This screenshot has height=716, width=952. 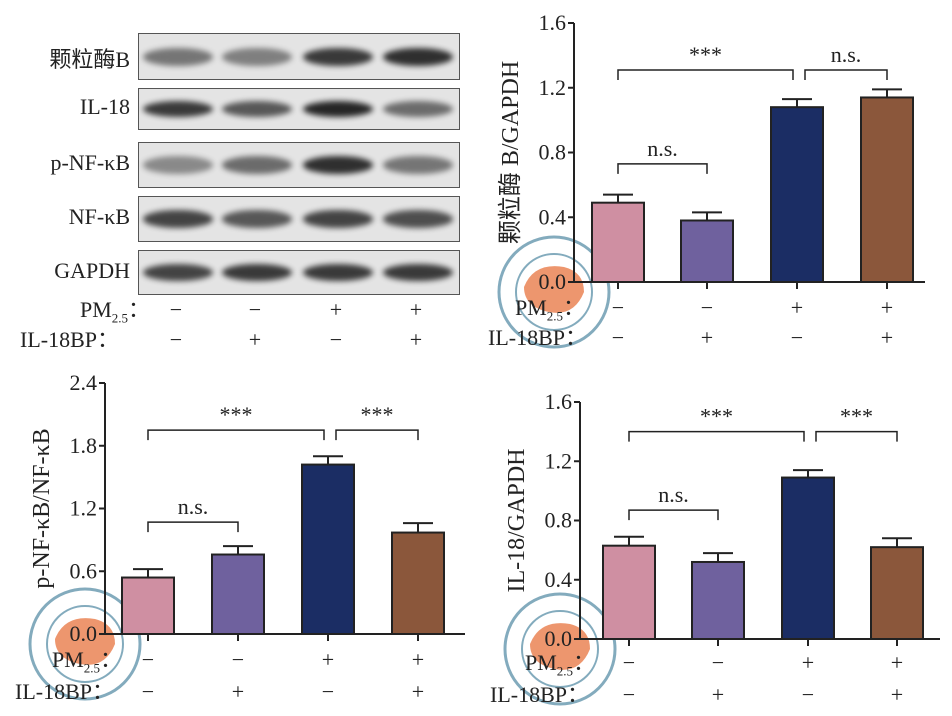 What do you see at coordinates (517, 521) in the screenshot?
I see `y-axis-label: IL-18/GAPDH` at bounding box center [517, 521].